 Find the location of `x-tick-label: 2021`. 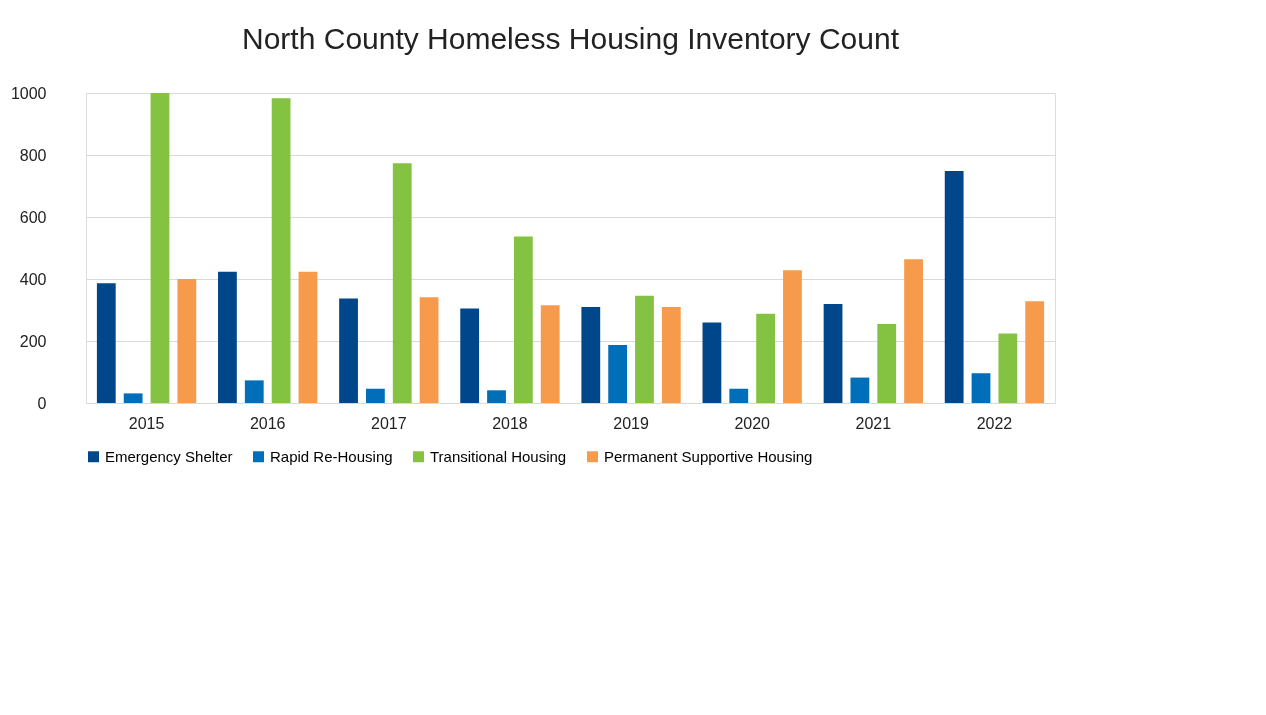

x-tick-label: 2021 is located at coordinates (873, 423).